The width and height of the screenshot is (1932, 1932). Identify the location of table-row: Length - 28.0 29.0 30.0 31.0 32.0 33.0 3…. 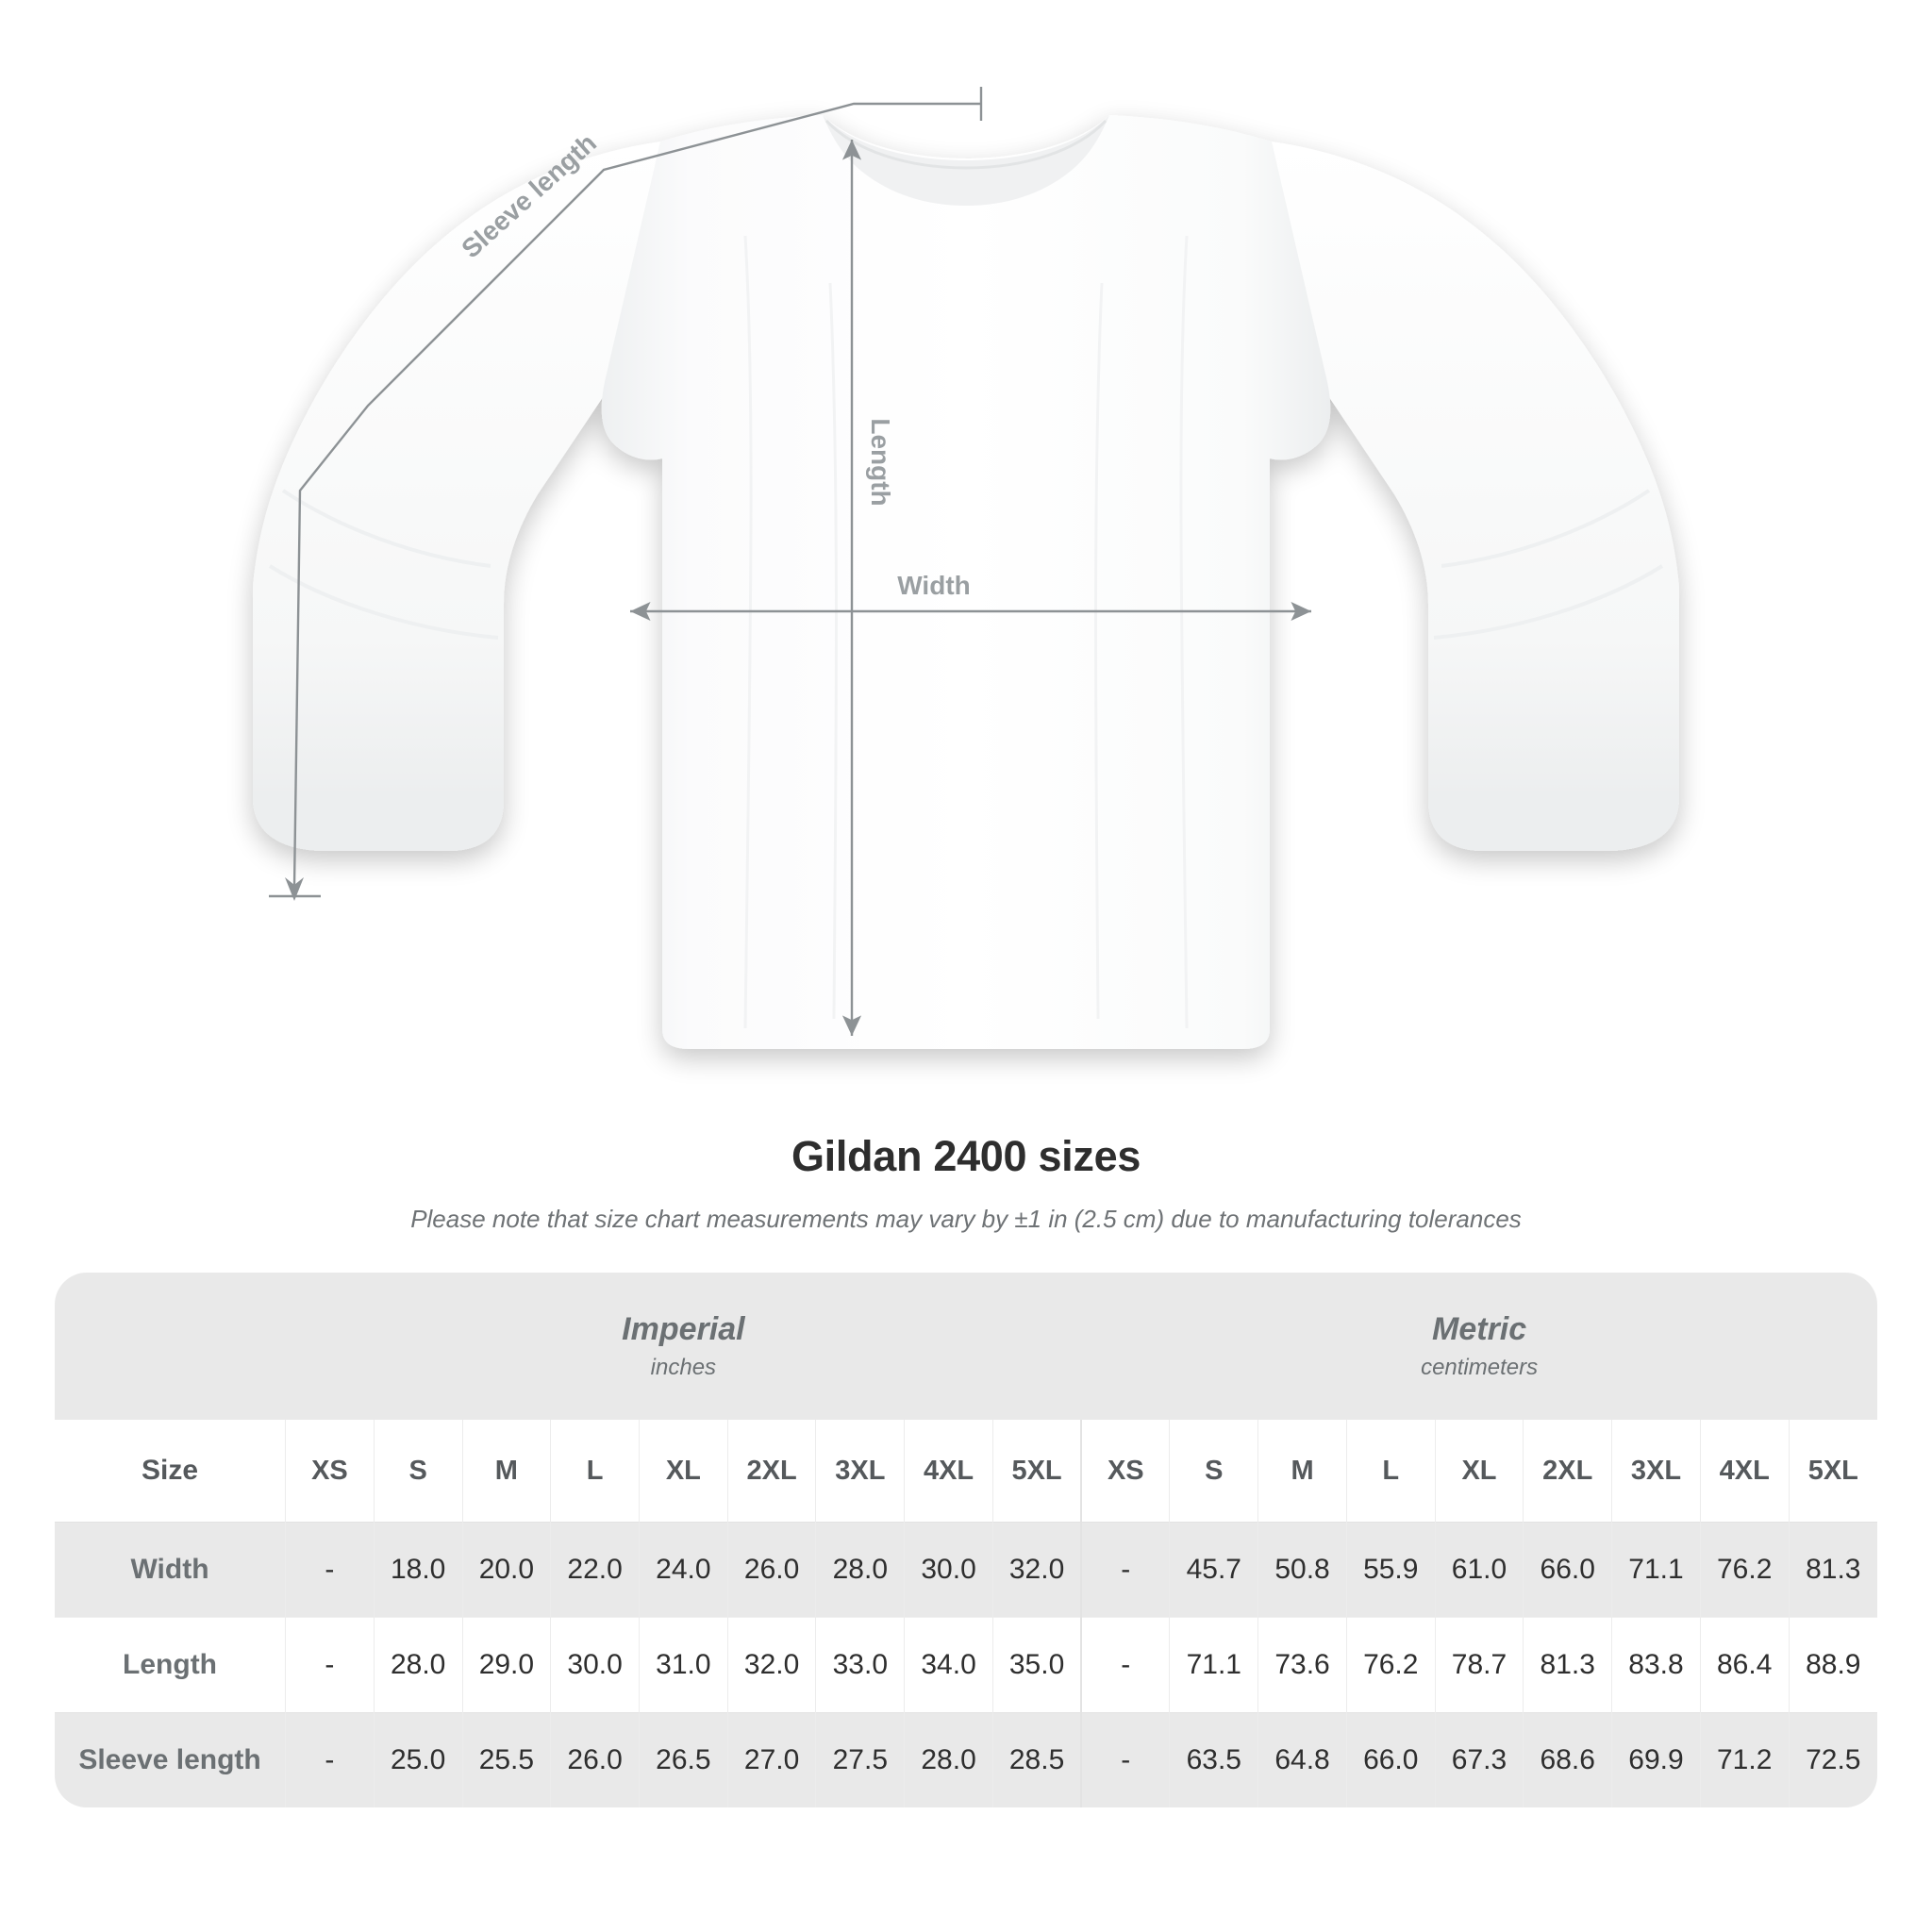
(966, 1665).